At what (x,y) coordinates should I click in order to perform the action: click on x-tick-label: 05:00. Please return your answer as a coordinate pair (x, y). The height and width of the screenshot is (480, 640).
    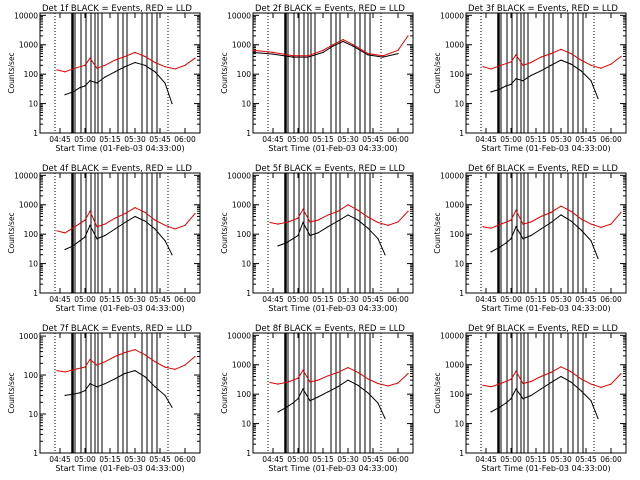
    Looking at the image, I should click on (298, 459).